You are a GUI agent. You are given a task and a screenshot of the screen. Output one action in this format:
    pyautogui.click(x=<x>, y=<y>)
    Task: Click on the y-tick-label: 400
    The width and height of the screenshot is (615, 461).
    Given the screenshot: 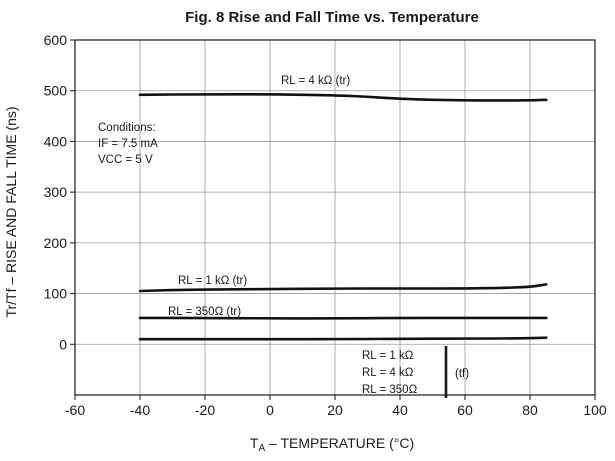 What is the action you would take?
    pyautogui.click(x=56, y=141)
    